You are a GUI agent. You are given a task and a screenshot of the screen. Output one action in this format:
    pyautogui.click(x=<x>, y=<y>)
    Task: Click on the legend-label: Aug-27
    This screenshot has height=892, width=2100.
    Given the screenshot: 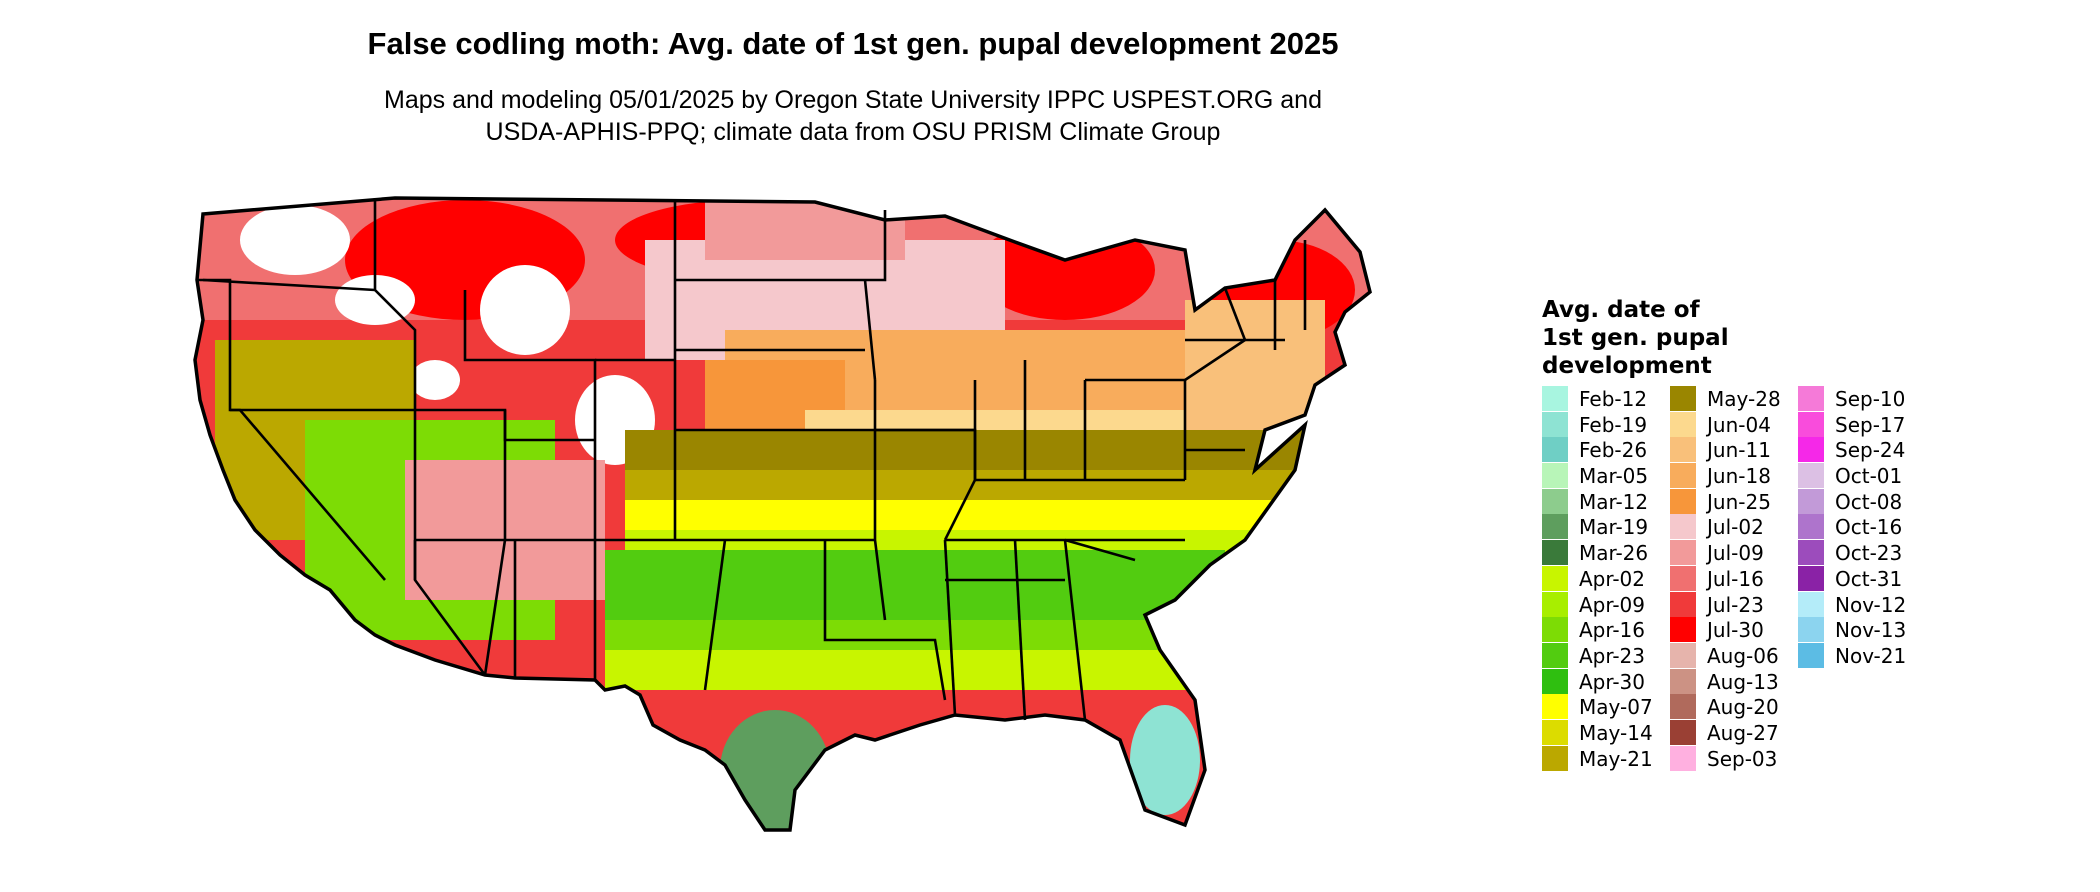 What is the action you would take?
    pyautogui.click(x=1743, y=732)
    